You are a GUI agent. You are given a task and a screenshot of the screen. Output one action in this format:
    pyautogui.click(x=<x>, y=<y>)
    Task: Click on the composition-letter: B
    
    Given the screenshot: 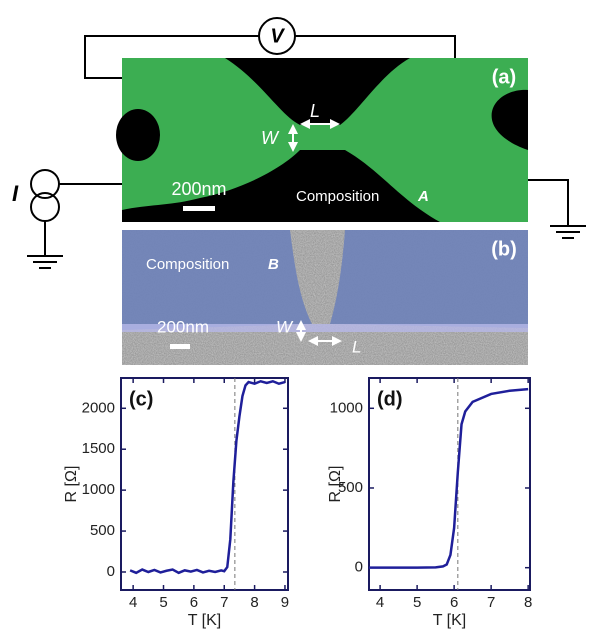 What is the action you would take?
    pyautogui.click(x=273, y=264)
    